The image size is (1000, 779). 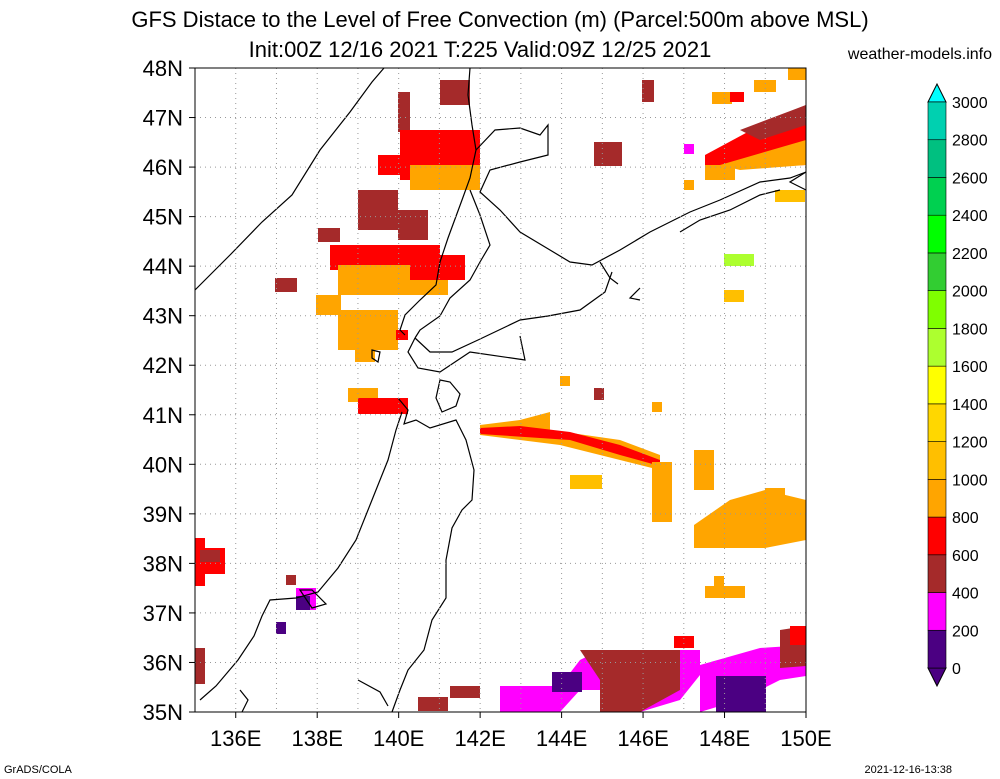 What do you see at coordinates (970, 292) in the screenshot?
I see `colorbar-label: 2000` at bounding box center [970, 292].